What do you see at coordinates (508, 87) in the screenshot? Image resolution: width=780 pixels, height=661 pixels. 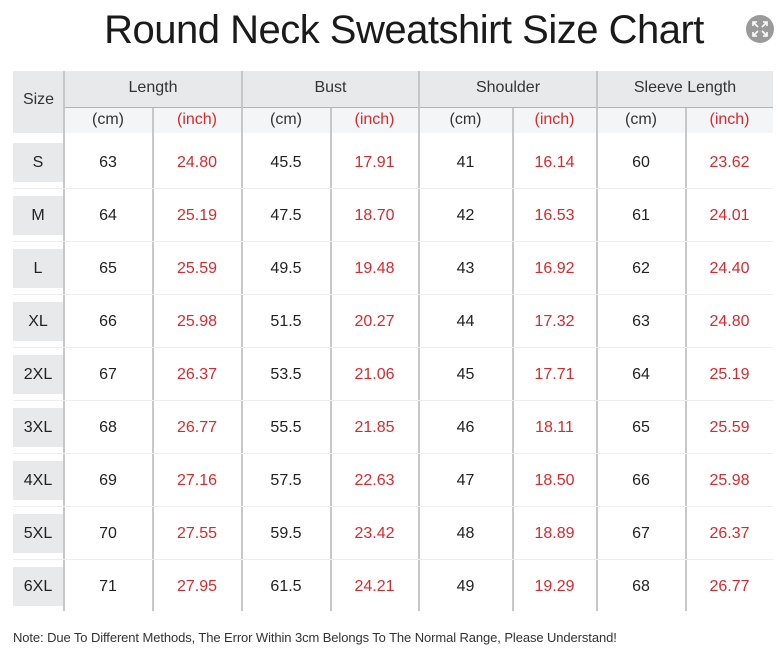 I see `header-shoulder: Shoulder` at bounding box center [508, 87].